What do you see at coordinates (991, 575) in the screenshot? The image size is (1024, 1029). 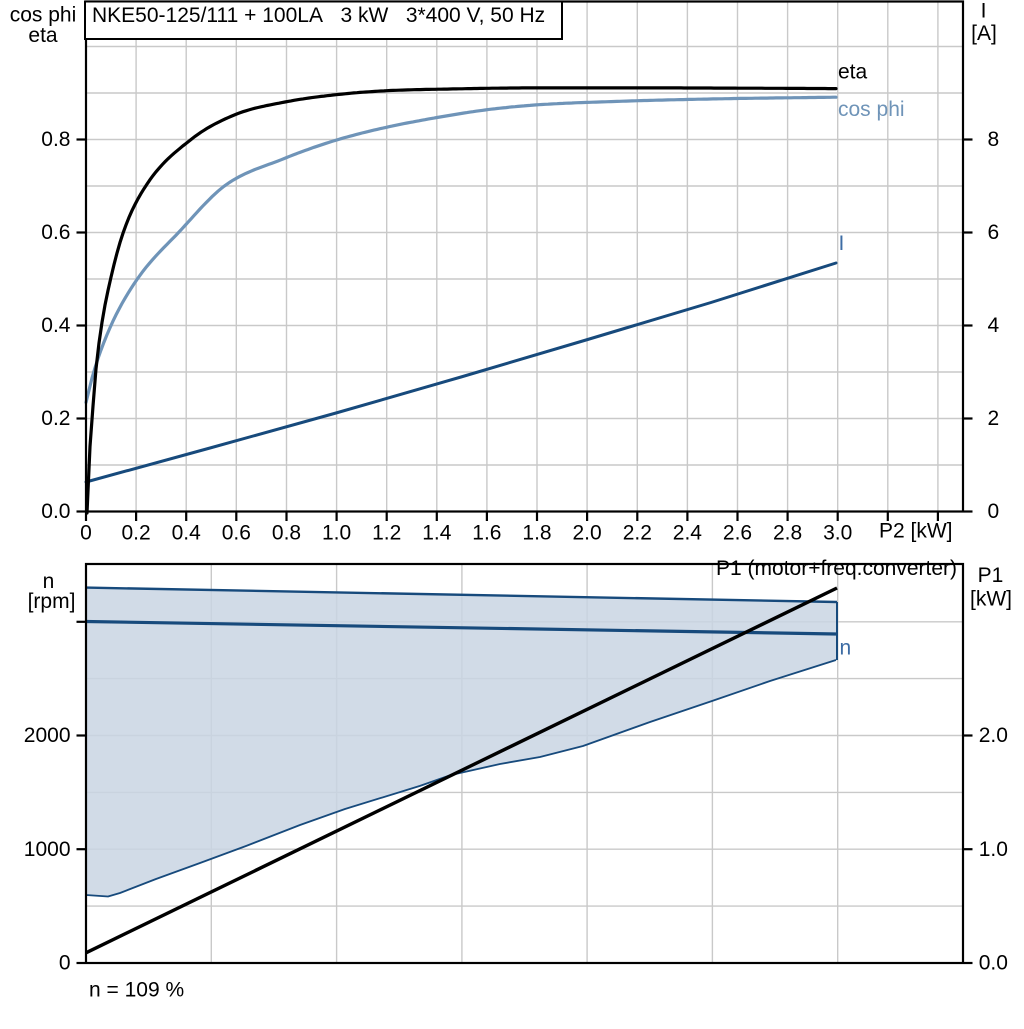 I see `svg-text: P1` at bounding box center [991, 575].